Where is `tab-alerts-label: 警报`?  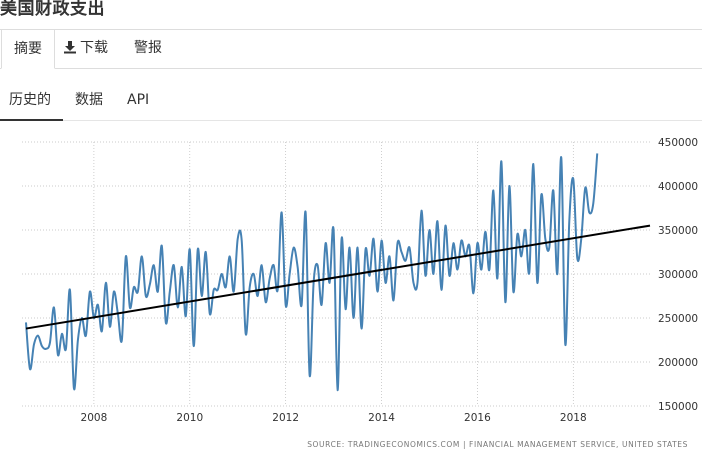
tab-alerts-label: 警报 is located at coordinates (148, 48).